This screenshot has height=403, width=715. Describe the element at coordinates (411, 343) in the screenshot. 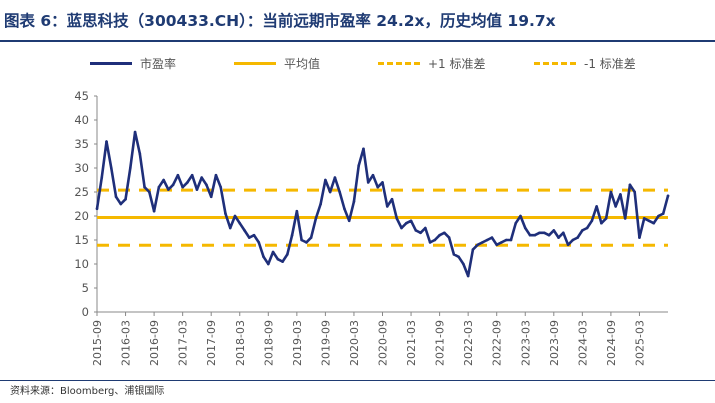

I see `x-tick-label: 2021-03` at that location.